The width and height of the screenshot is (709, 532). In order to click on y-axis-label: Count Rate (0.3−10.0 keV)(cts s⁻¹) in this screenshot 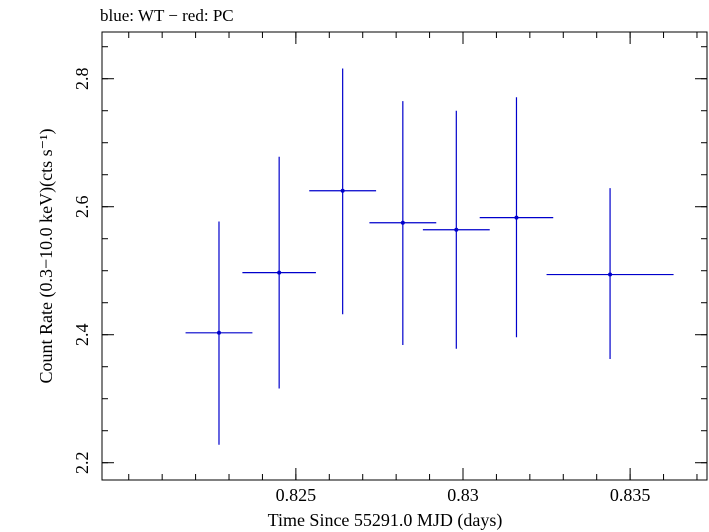, I will do `click(46, 255)`.